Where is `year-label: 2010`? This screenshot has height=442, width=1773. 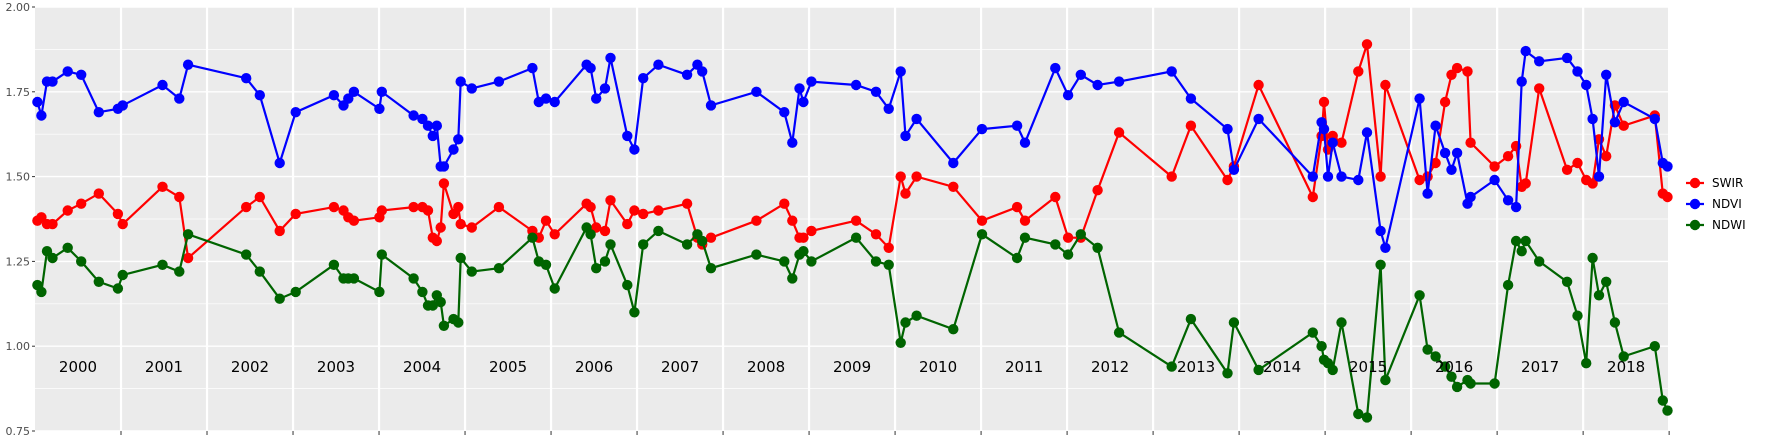
year-label: 2010 is located at coordinates (938, 367).